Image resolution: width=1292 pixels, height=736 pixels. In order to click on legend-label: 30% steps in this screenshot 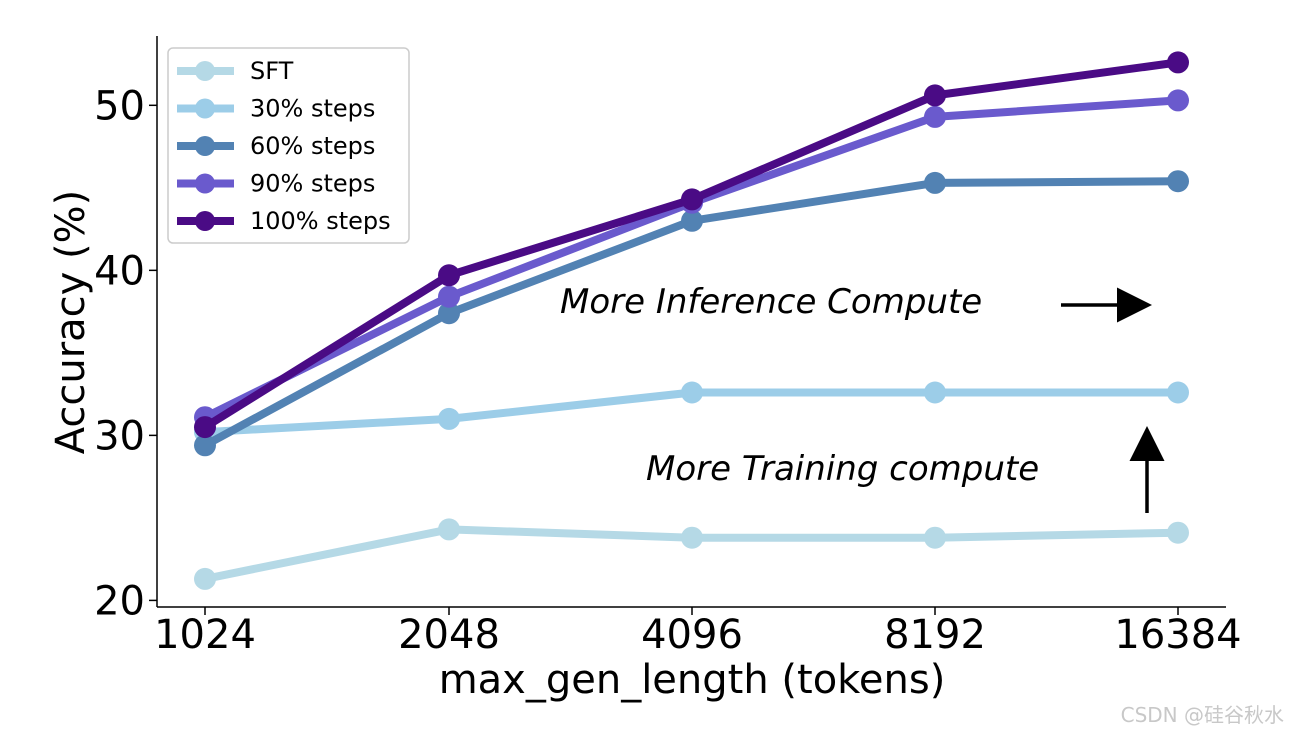, I will do `click(312, 109)`.